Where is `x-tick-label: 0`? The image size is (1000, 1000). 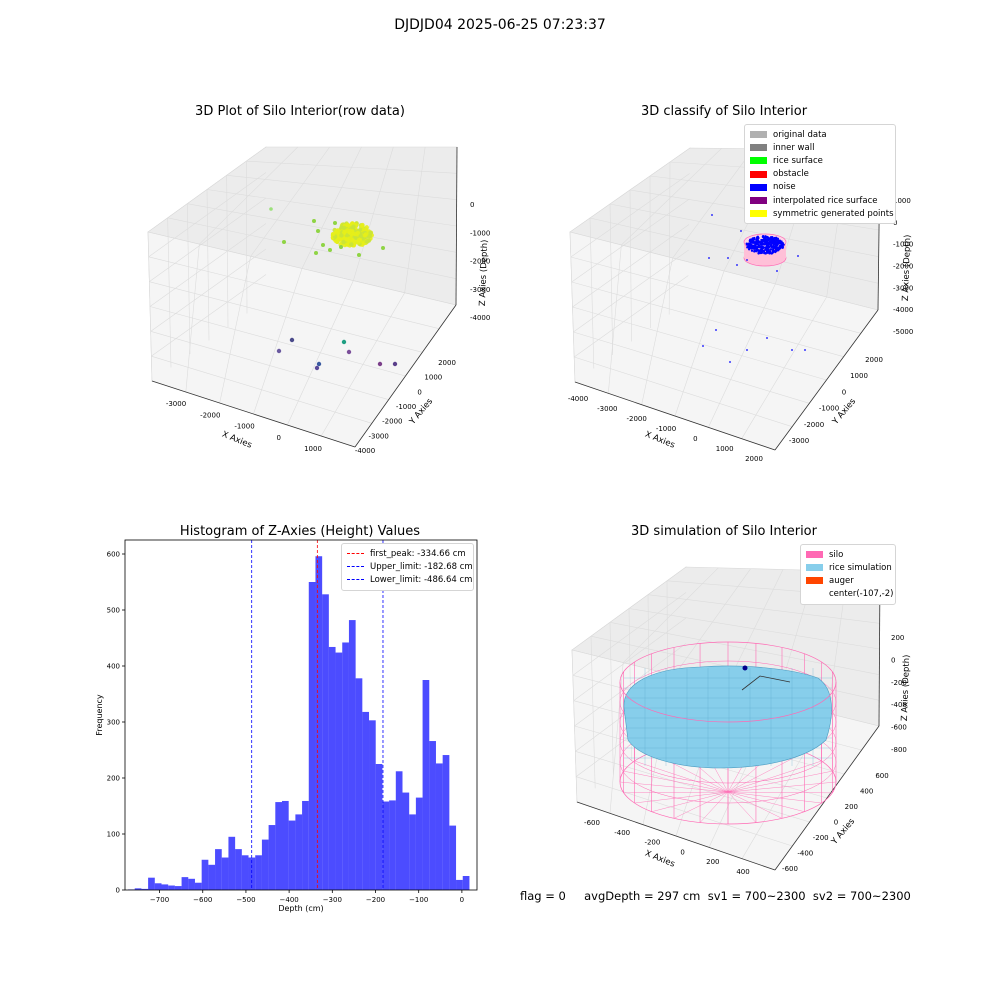 x-tick-label: 0 is located at coordinates (682, 852).